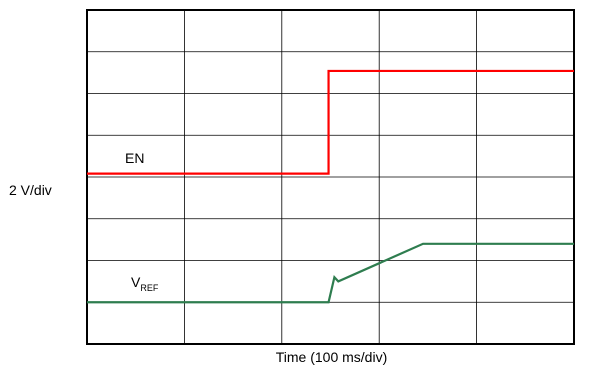 The height and width of the screenshot is (371, 591). Describe the element at coordinates (149, 288) in the screenshot. I see `vref-label-subscript: REF` at that location.